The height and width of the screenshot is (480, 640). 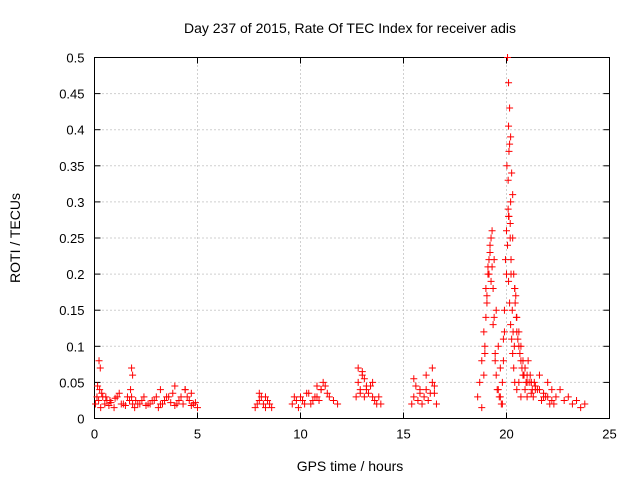 What do you see at coordinates (75, 202) in the screenshot?
I see `y-tick-label: 0.3` at bounding box center [75, 202].